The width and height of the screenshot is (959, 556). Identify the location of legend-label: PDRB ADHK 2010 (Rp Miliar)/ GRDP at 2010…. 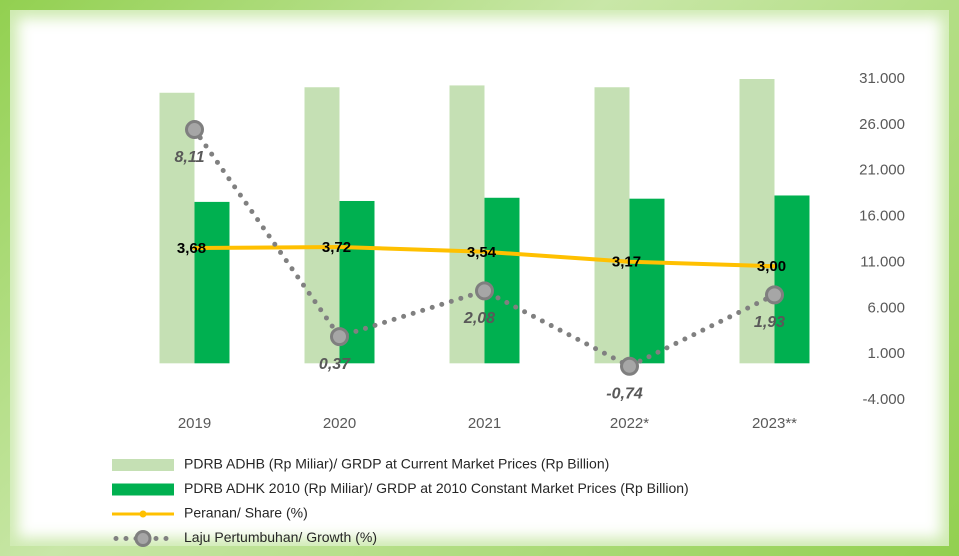
(436, 488).